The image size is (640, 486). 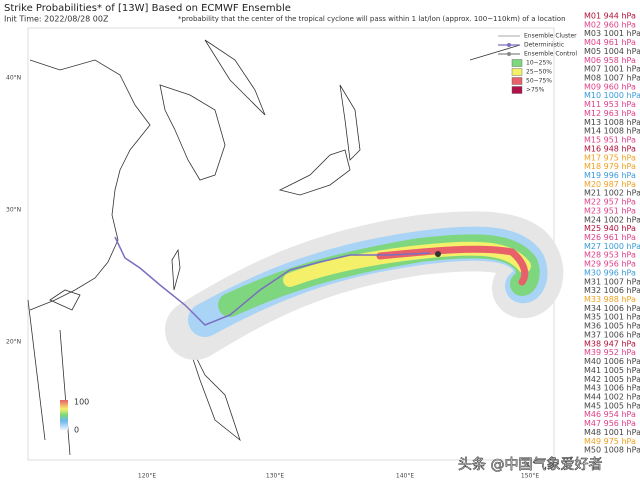 What do you see at coordinates (76, 430) in the screenshot?
I see `colorbar-min: 0` at bounding box center [76, 430].